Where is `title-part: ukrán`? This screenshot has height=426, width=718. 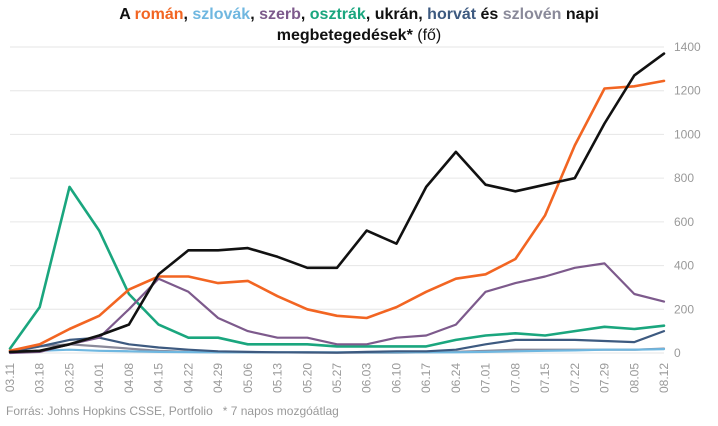 title-part: ukrán is located at coordinates (396, 14).